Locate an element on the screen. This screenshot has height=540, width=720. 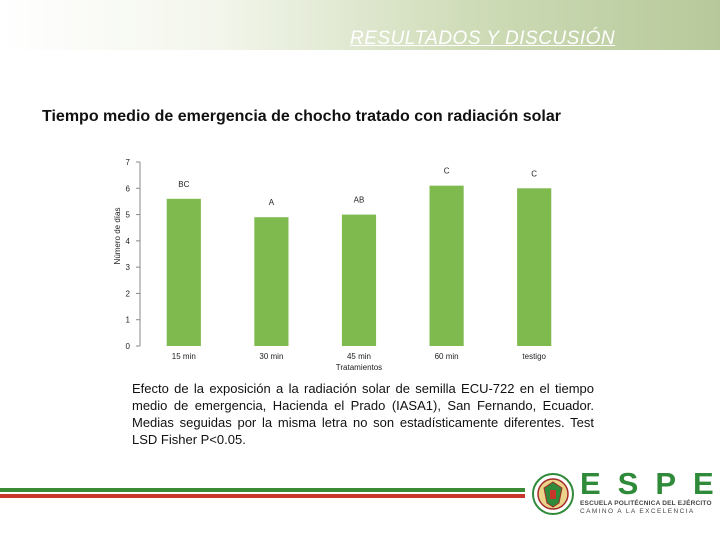
y-tick-label: 4 is located at coordinates (128, 241).